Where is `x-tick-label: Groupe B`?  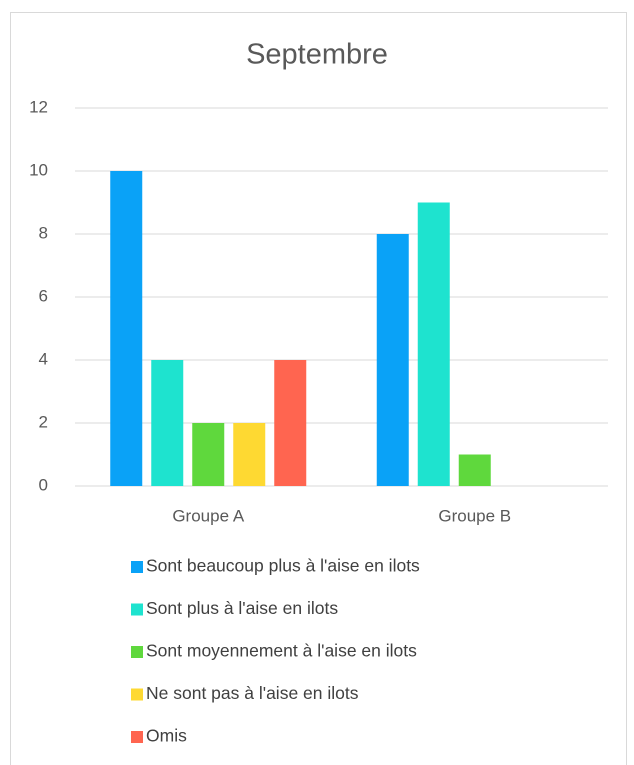
x-tick-label: Groupe B is located at coordinates (474, 515).